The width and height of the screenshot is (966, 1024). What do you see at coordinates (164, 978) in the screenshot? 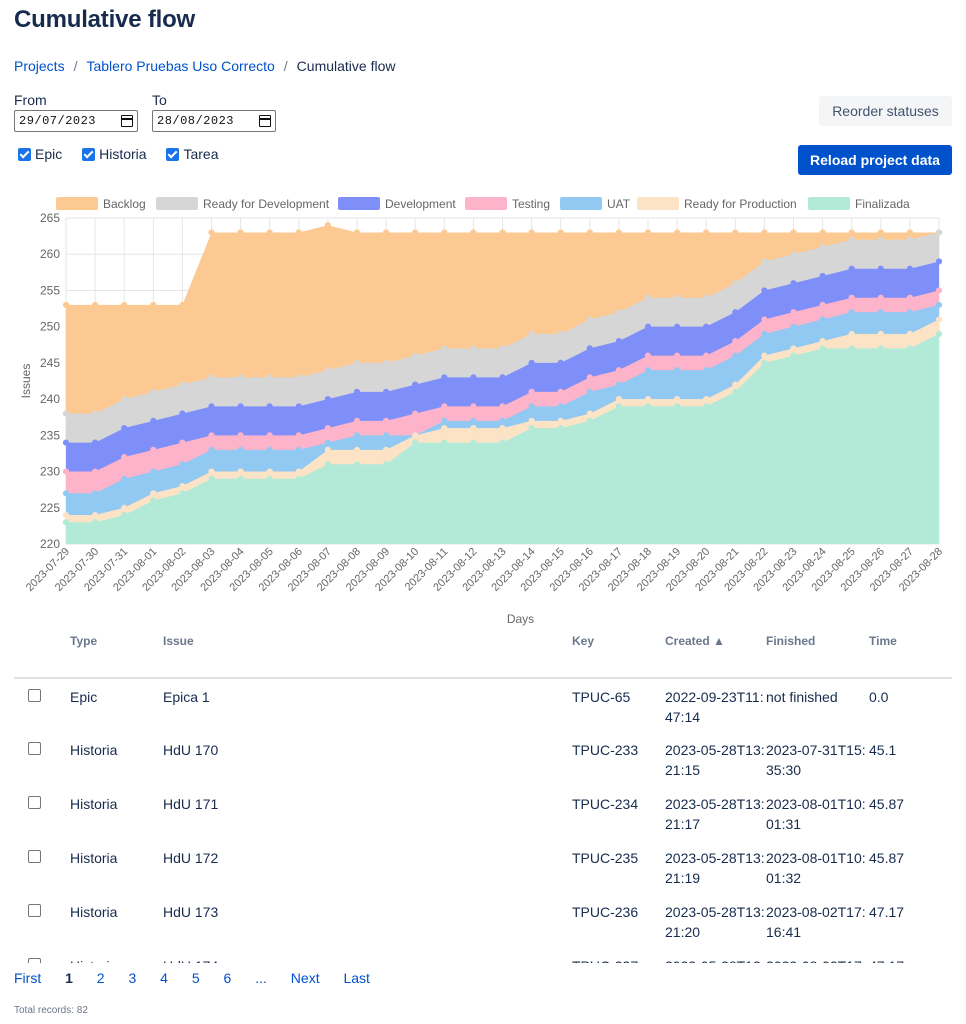
I see `pagination-page-4: 4` at bounding box center [164, 978].